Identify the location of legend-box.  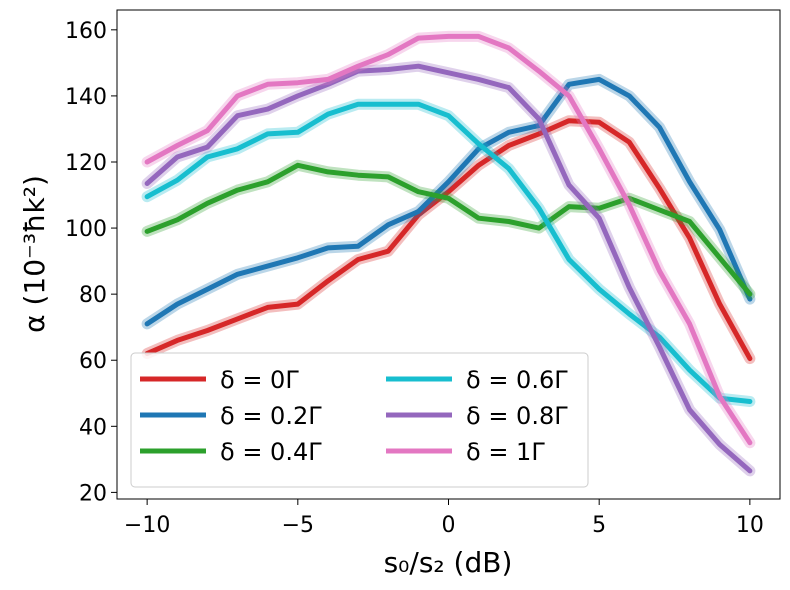
(359, 420).